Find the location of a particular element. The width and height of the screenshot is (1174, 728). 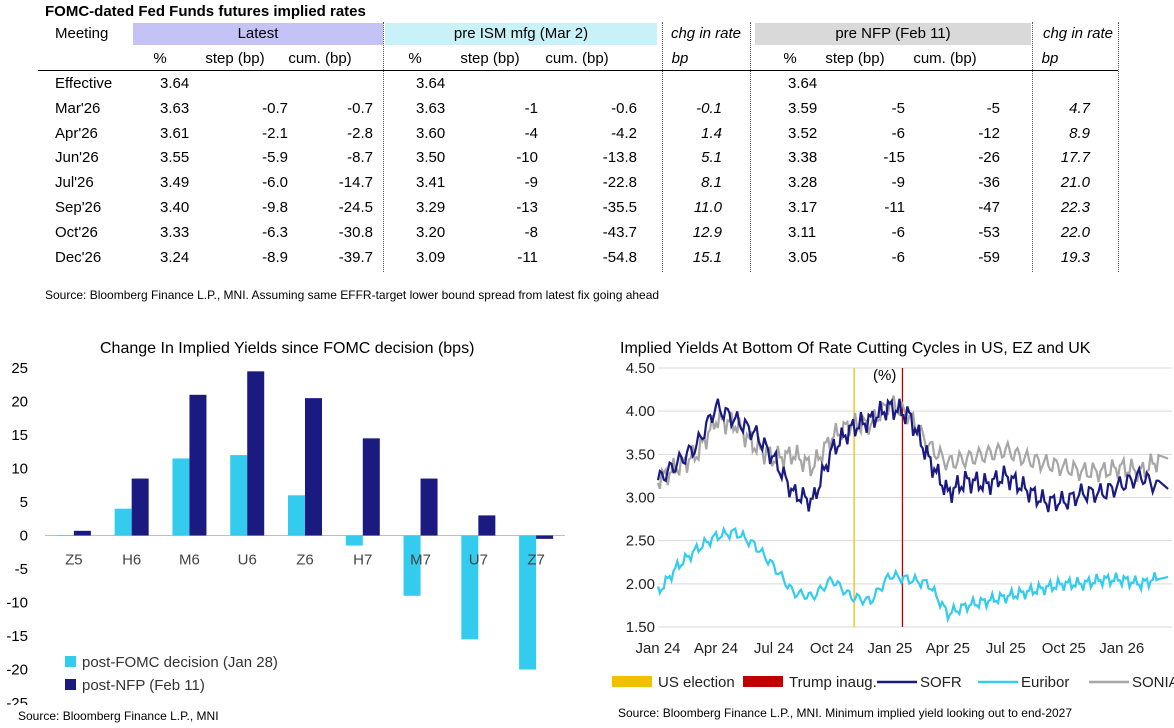

table-cell: 3.61 is located at coordinates (175, 133).